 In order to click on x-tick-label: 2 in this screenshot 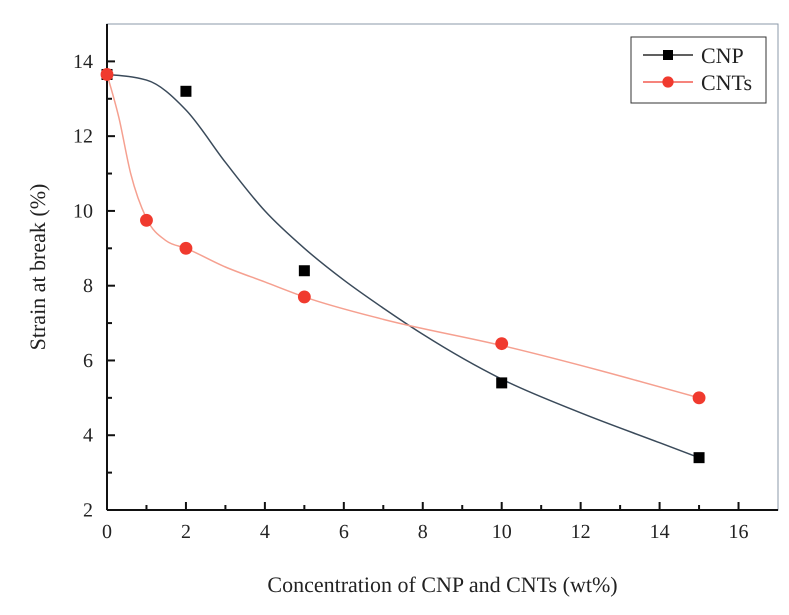, I will do `click(185, 532)`.